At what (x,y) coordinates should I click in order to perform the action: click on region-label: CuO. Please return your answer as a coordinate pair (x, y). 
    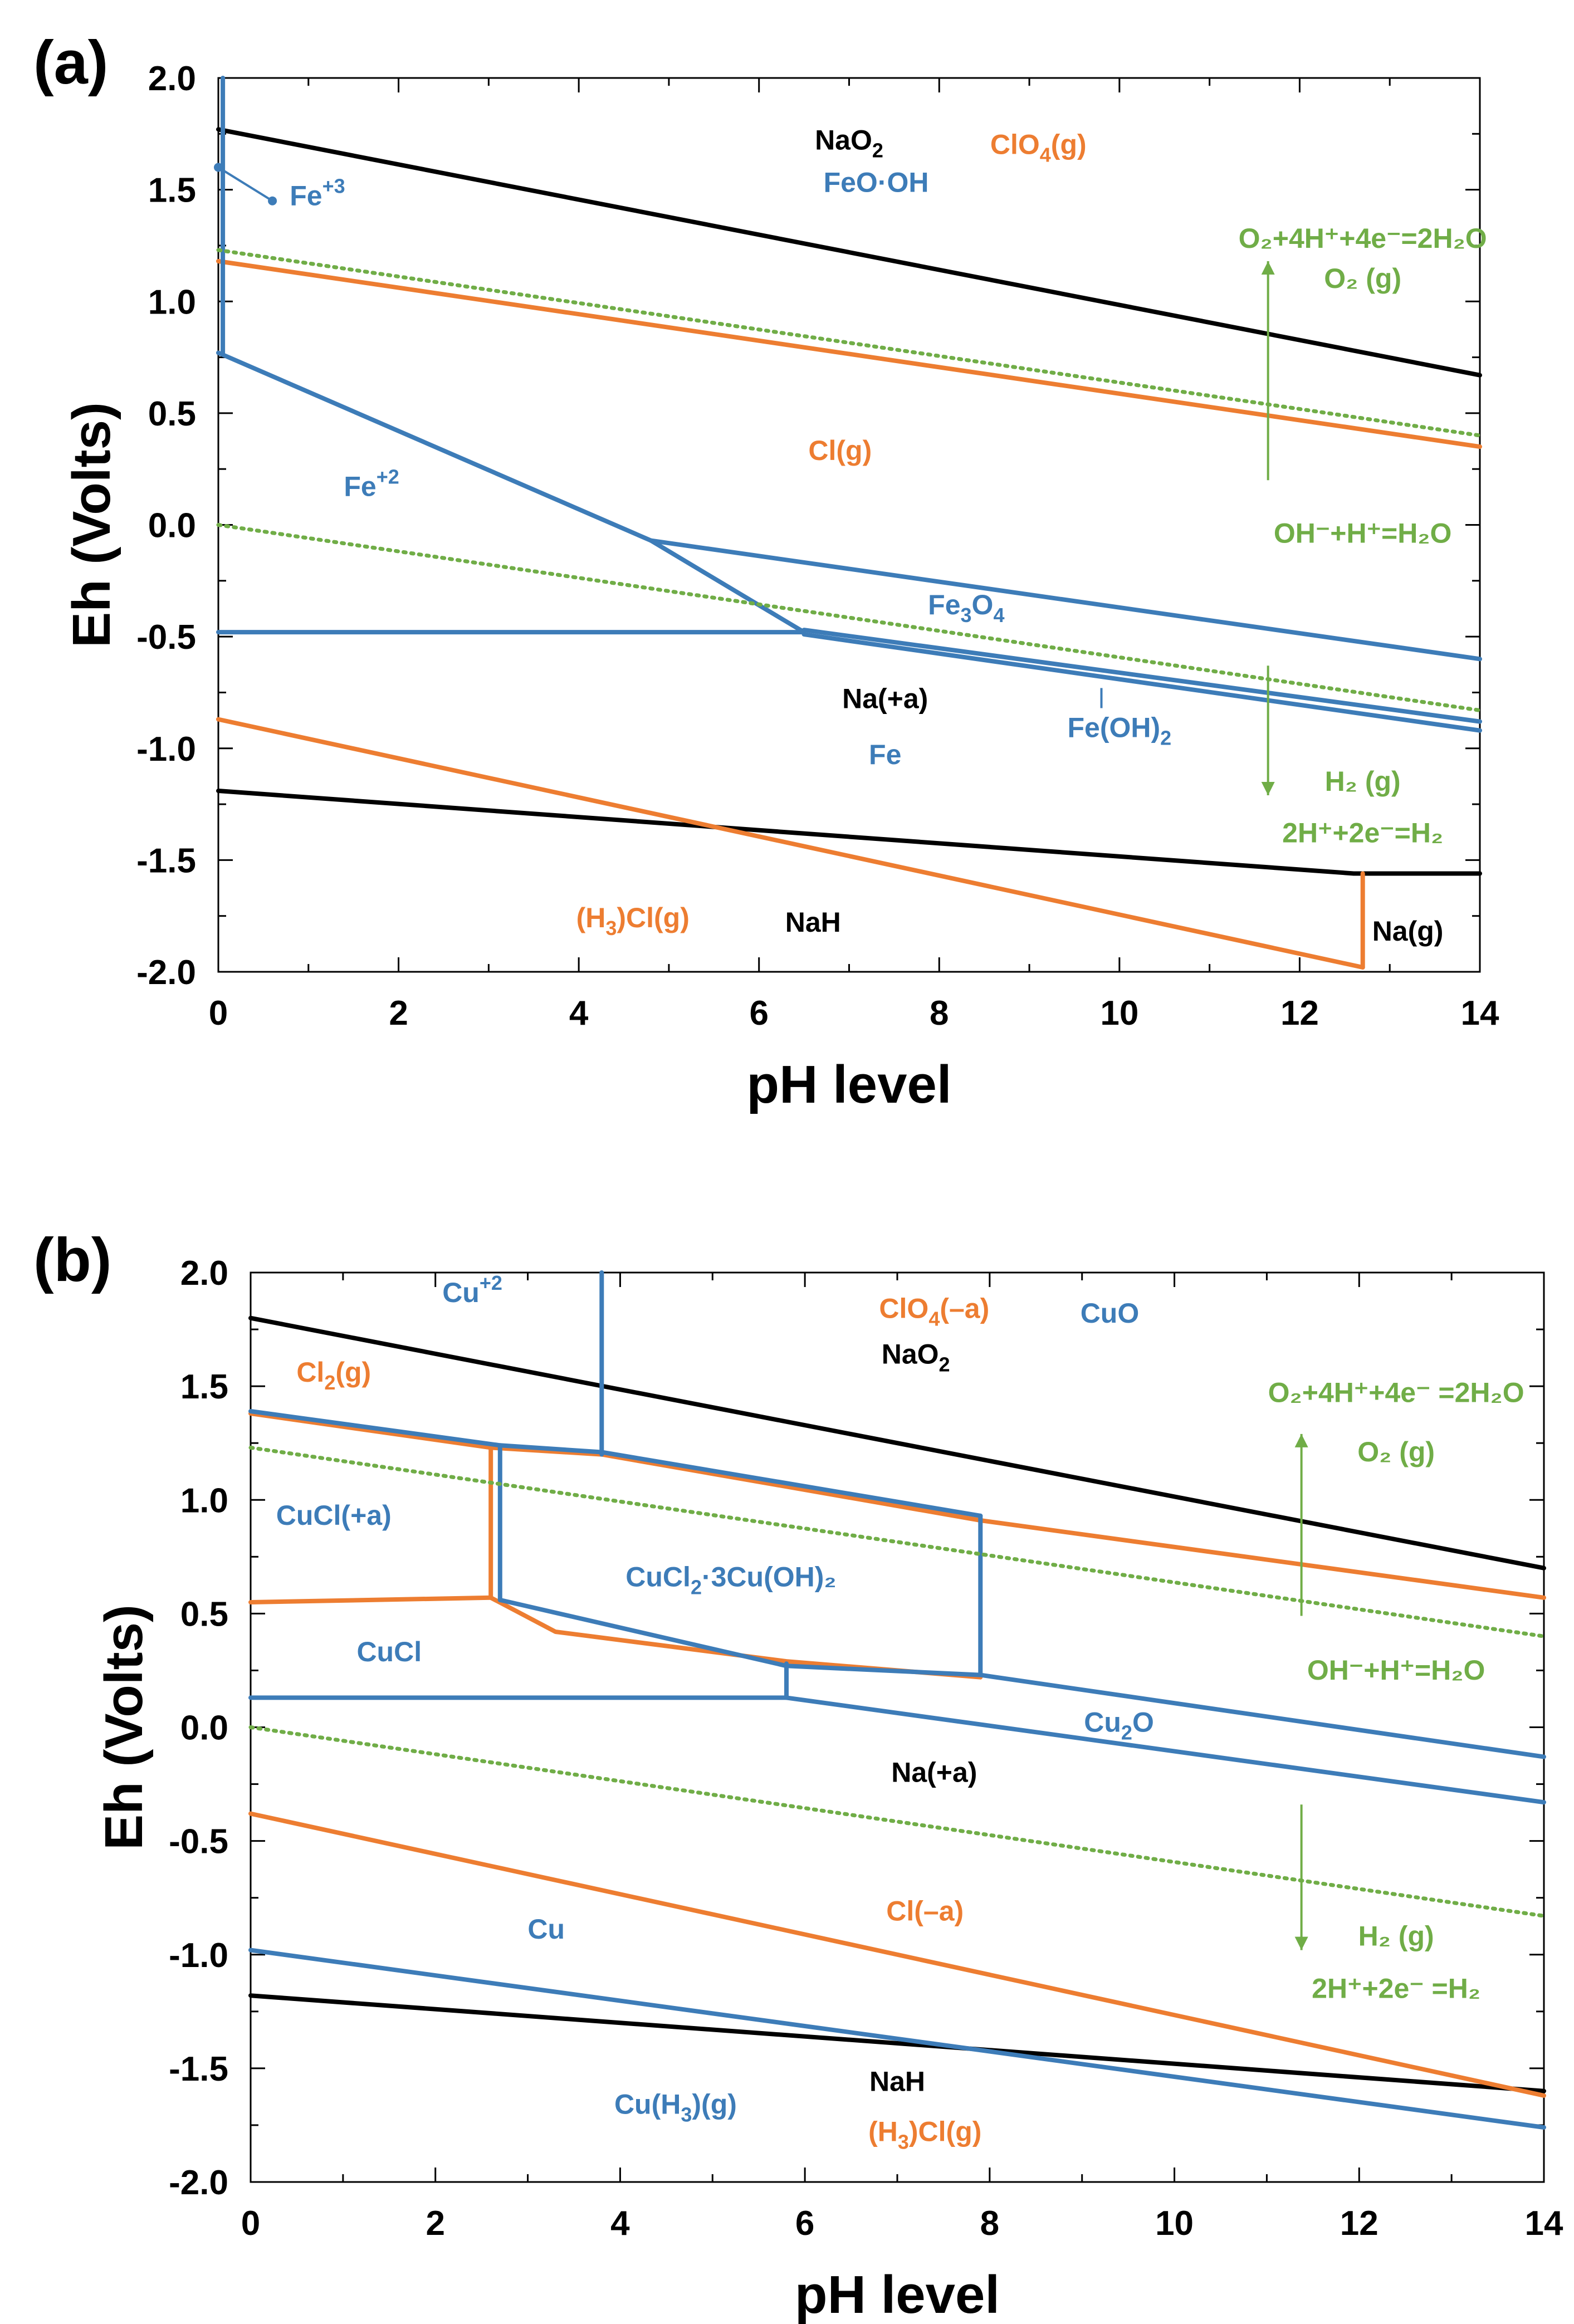
    Looking at the image, I should click on (1110, 1313).